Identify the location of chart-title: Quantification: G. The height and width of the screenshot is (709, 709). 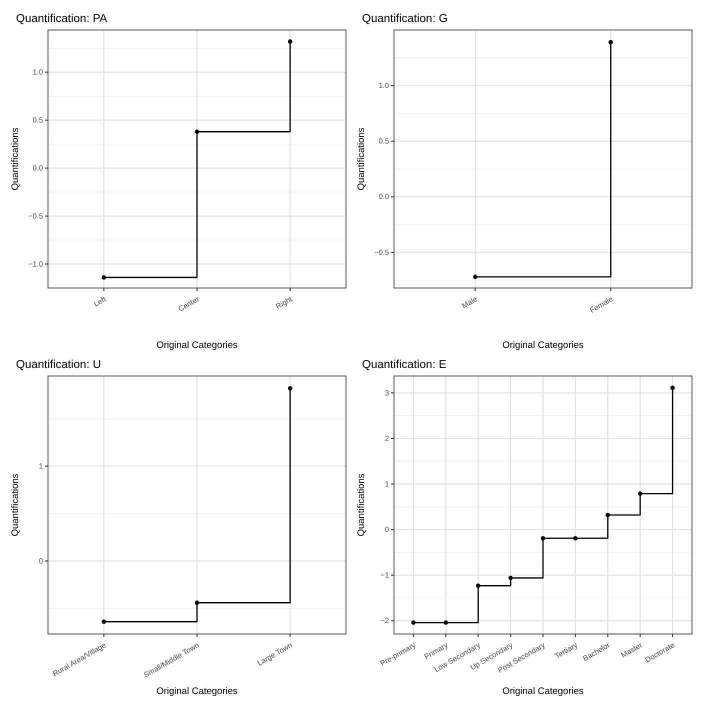
(405, 19).